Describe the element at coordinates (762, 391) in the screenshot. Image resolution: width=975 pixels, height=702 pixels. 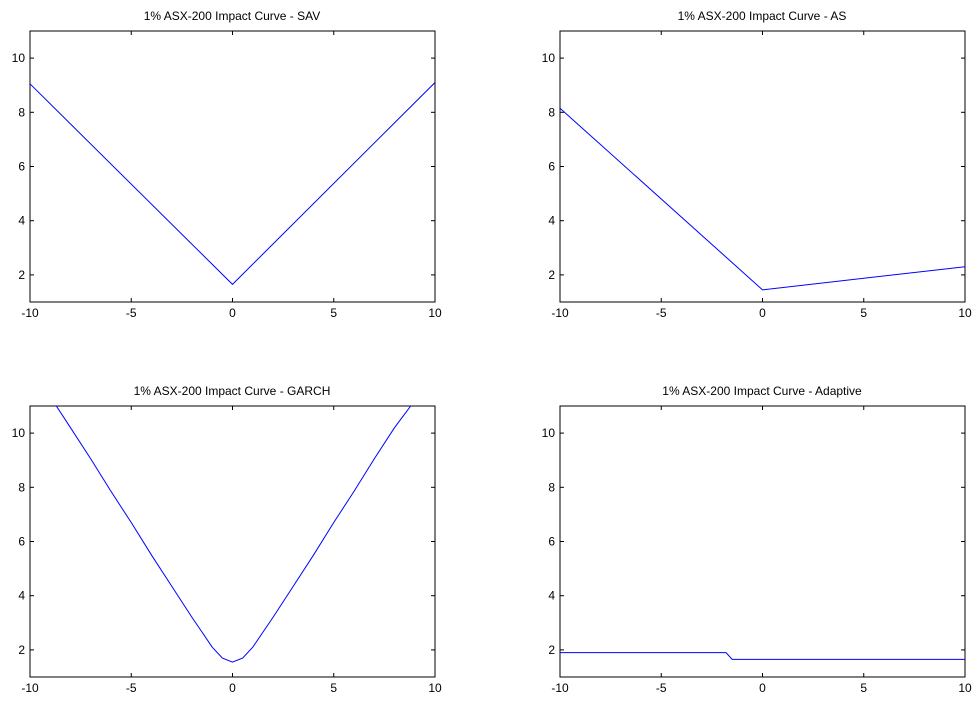
I see `subplot-title: 1% ASX-200 Impact Curve - Adaptive` at that location.